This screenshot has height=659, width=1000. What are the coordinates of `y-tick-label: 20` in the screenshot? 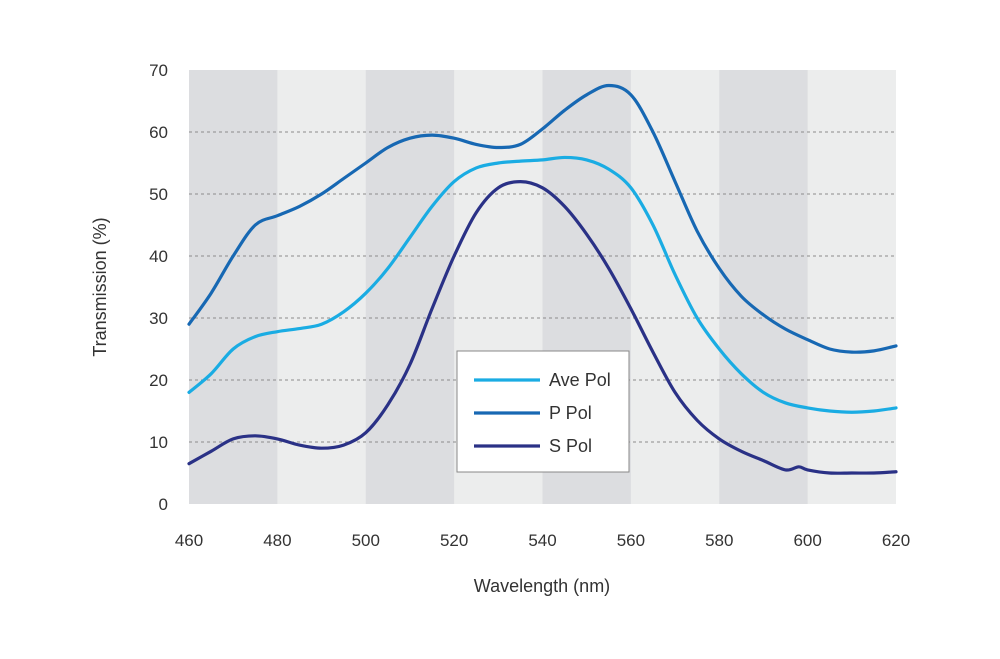 It's located at (158, 380).